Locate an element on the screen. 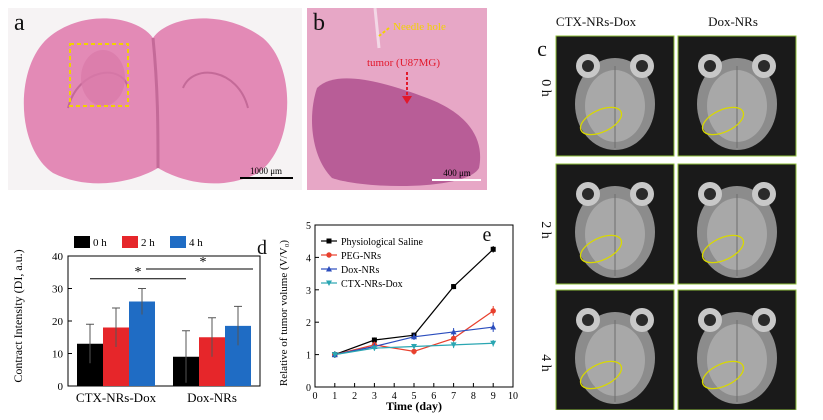  e-x-tick-label: 6 is located at coordinates (433, 396).